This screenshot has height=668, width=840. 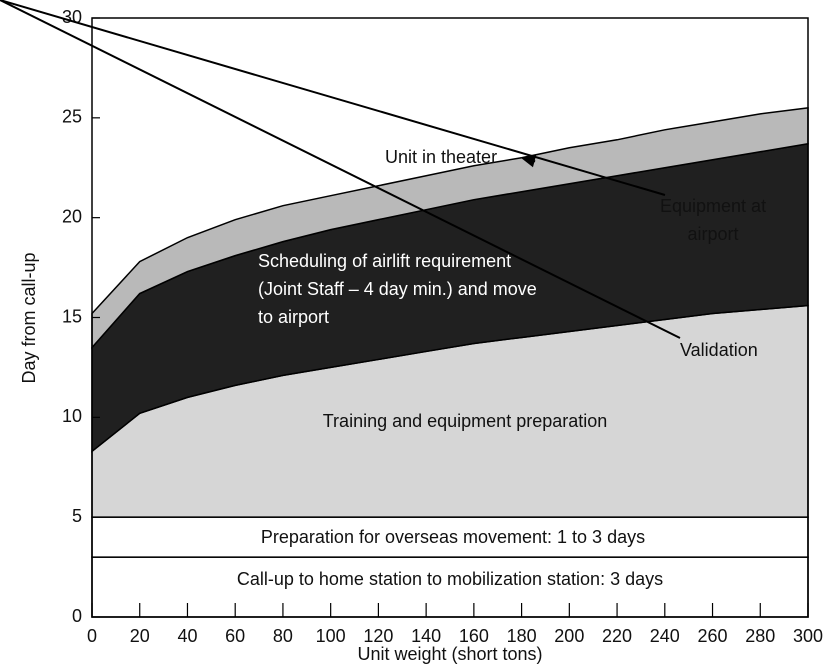 I want to click on annotation: Validation, so click(x=719, y=350).